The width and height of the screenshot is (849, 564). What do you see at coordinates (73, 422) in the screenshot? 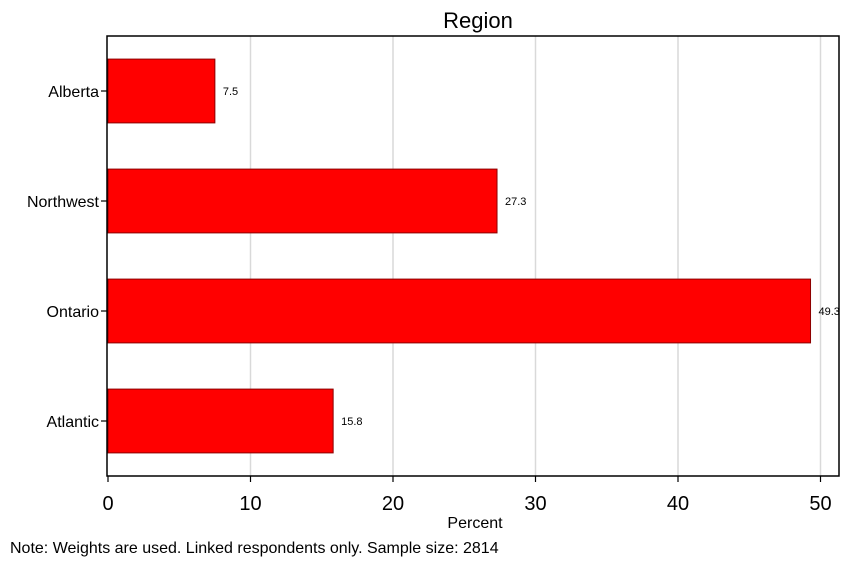
I see `category-label: Atlantic` at bounding box center [73, 422].